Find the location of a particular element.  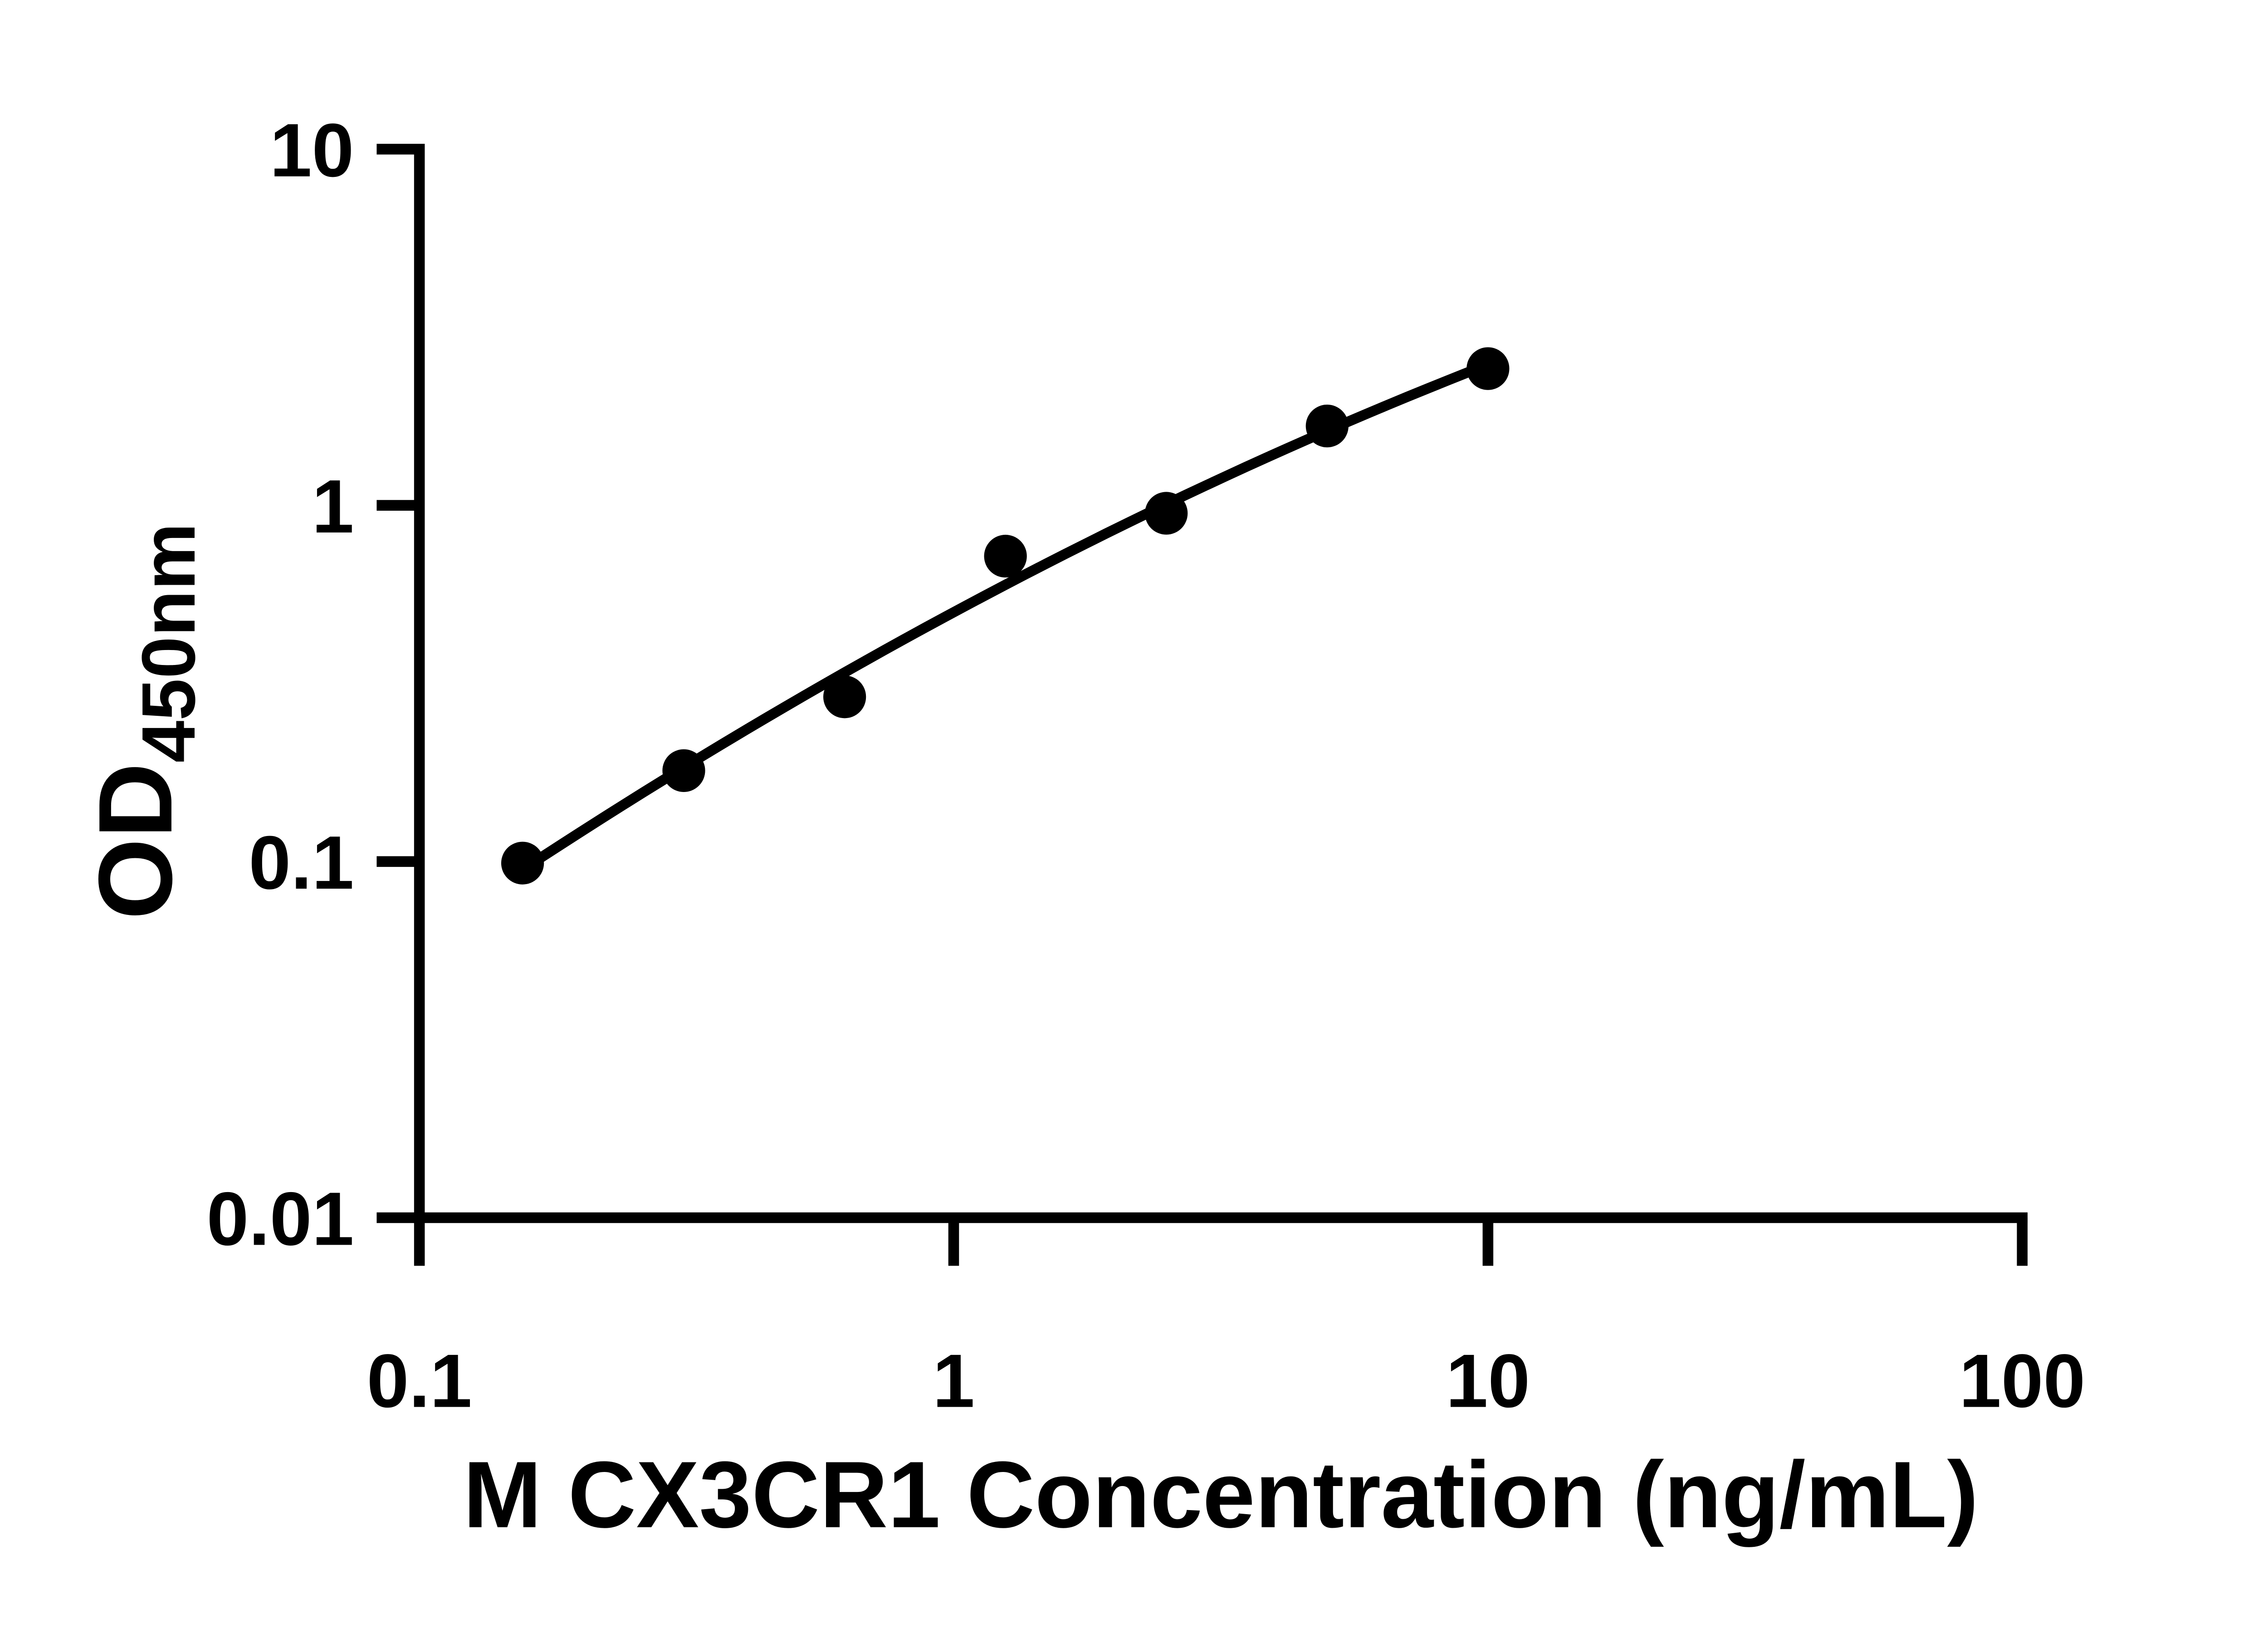

y-tick-label: 0.1 is located at coordinates (302, 863).